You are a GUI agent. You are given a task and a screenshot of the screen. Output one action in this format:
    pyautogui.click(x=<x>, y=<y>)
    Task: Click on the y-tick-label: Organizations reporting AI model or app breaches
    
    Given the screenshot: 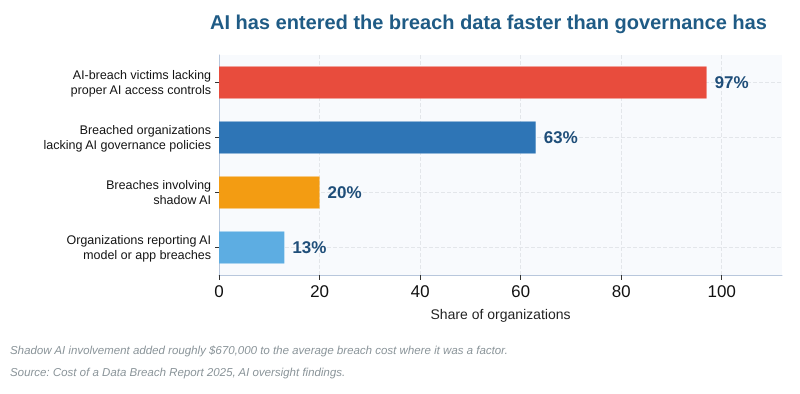 What is the action you would take?
    pyautogui.click(x=138, y=247)
    